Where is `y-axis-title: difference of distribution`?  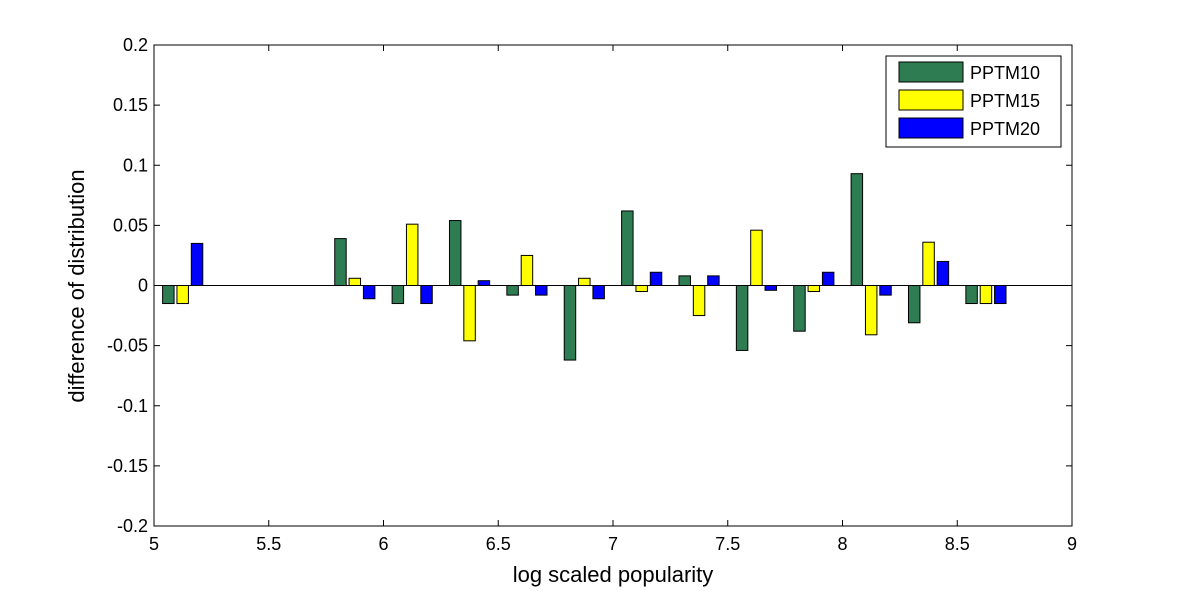 y-axis-title: difference of distribution is located at coordinates (76, 285).